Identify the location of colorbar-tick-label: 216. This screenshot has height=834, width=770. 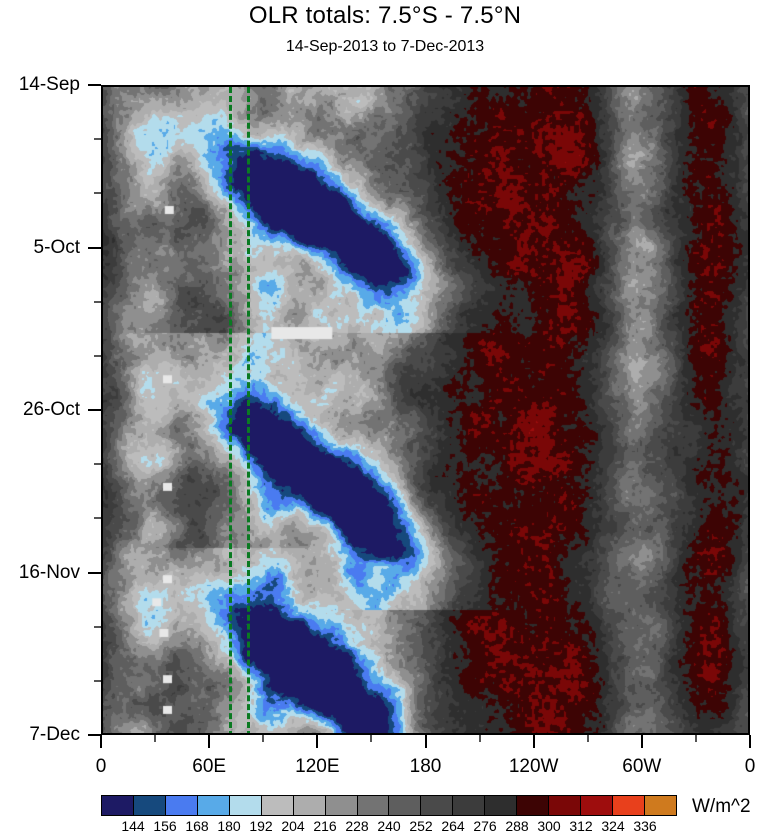
(325, 826).